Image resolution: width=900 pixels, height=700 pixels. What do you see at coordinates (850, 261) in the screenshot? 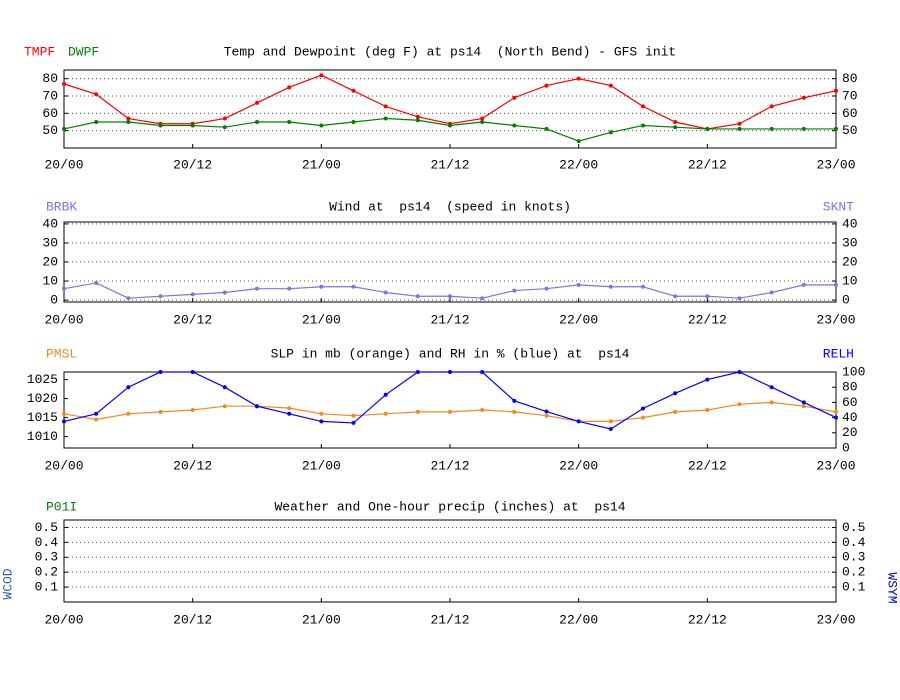
I see `y2-tick-label: 20` at bounding box center [850, 261].